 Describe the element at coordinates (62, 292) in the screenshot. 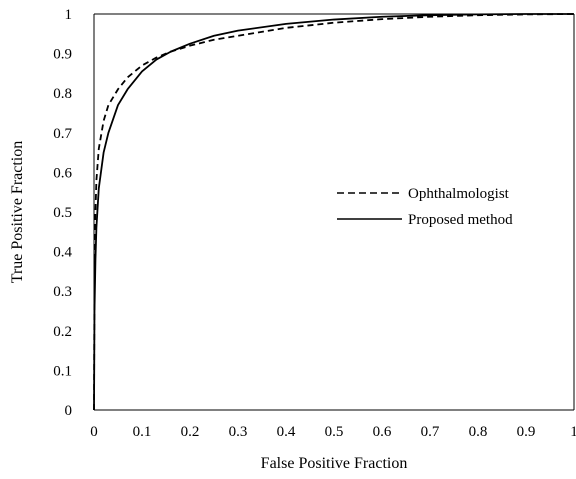

I see `y-tick-label: 0.3` at that location.